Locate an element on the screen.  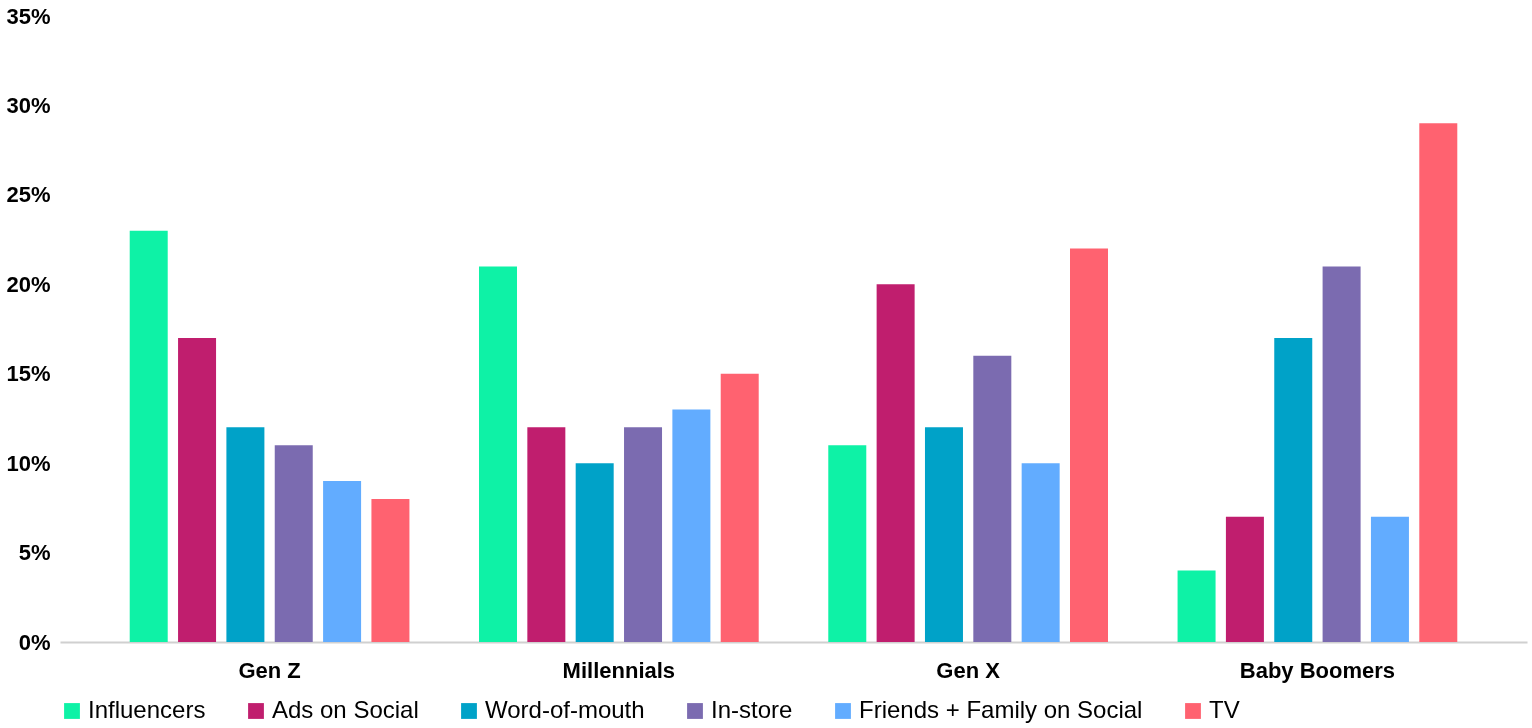
legend-label: TV is located at coordinates (1224, 709).